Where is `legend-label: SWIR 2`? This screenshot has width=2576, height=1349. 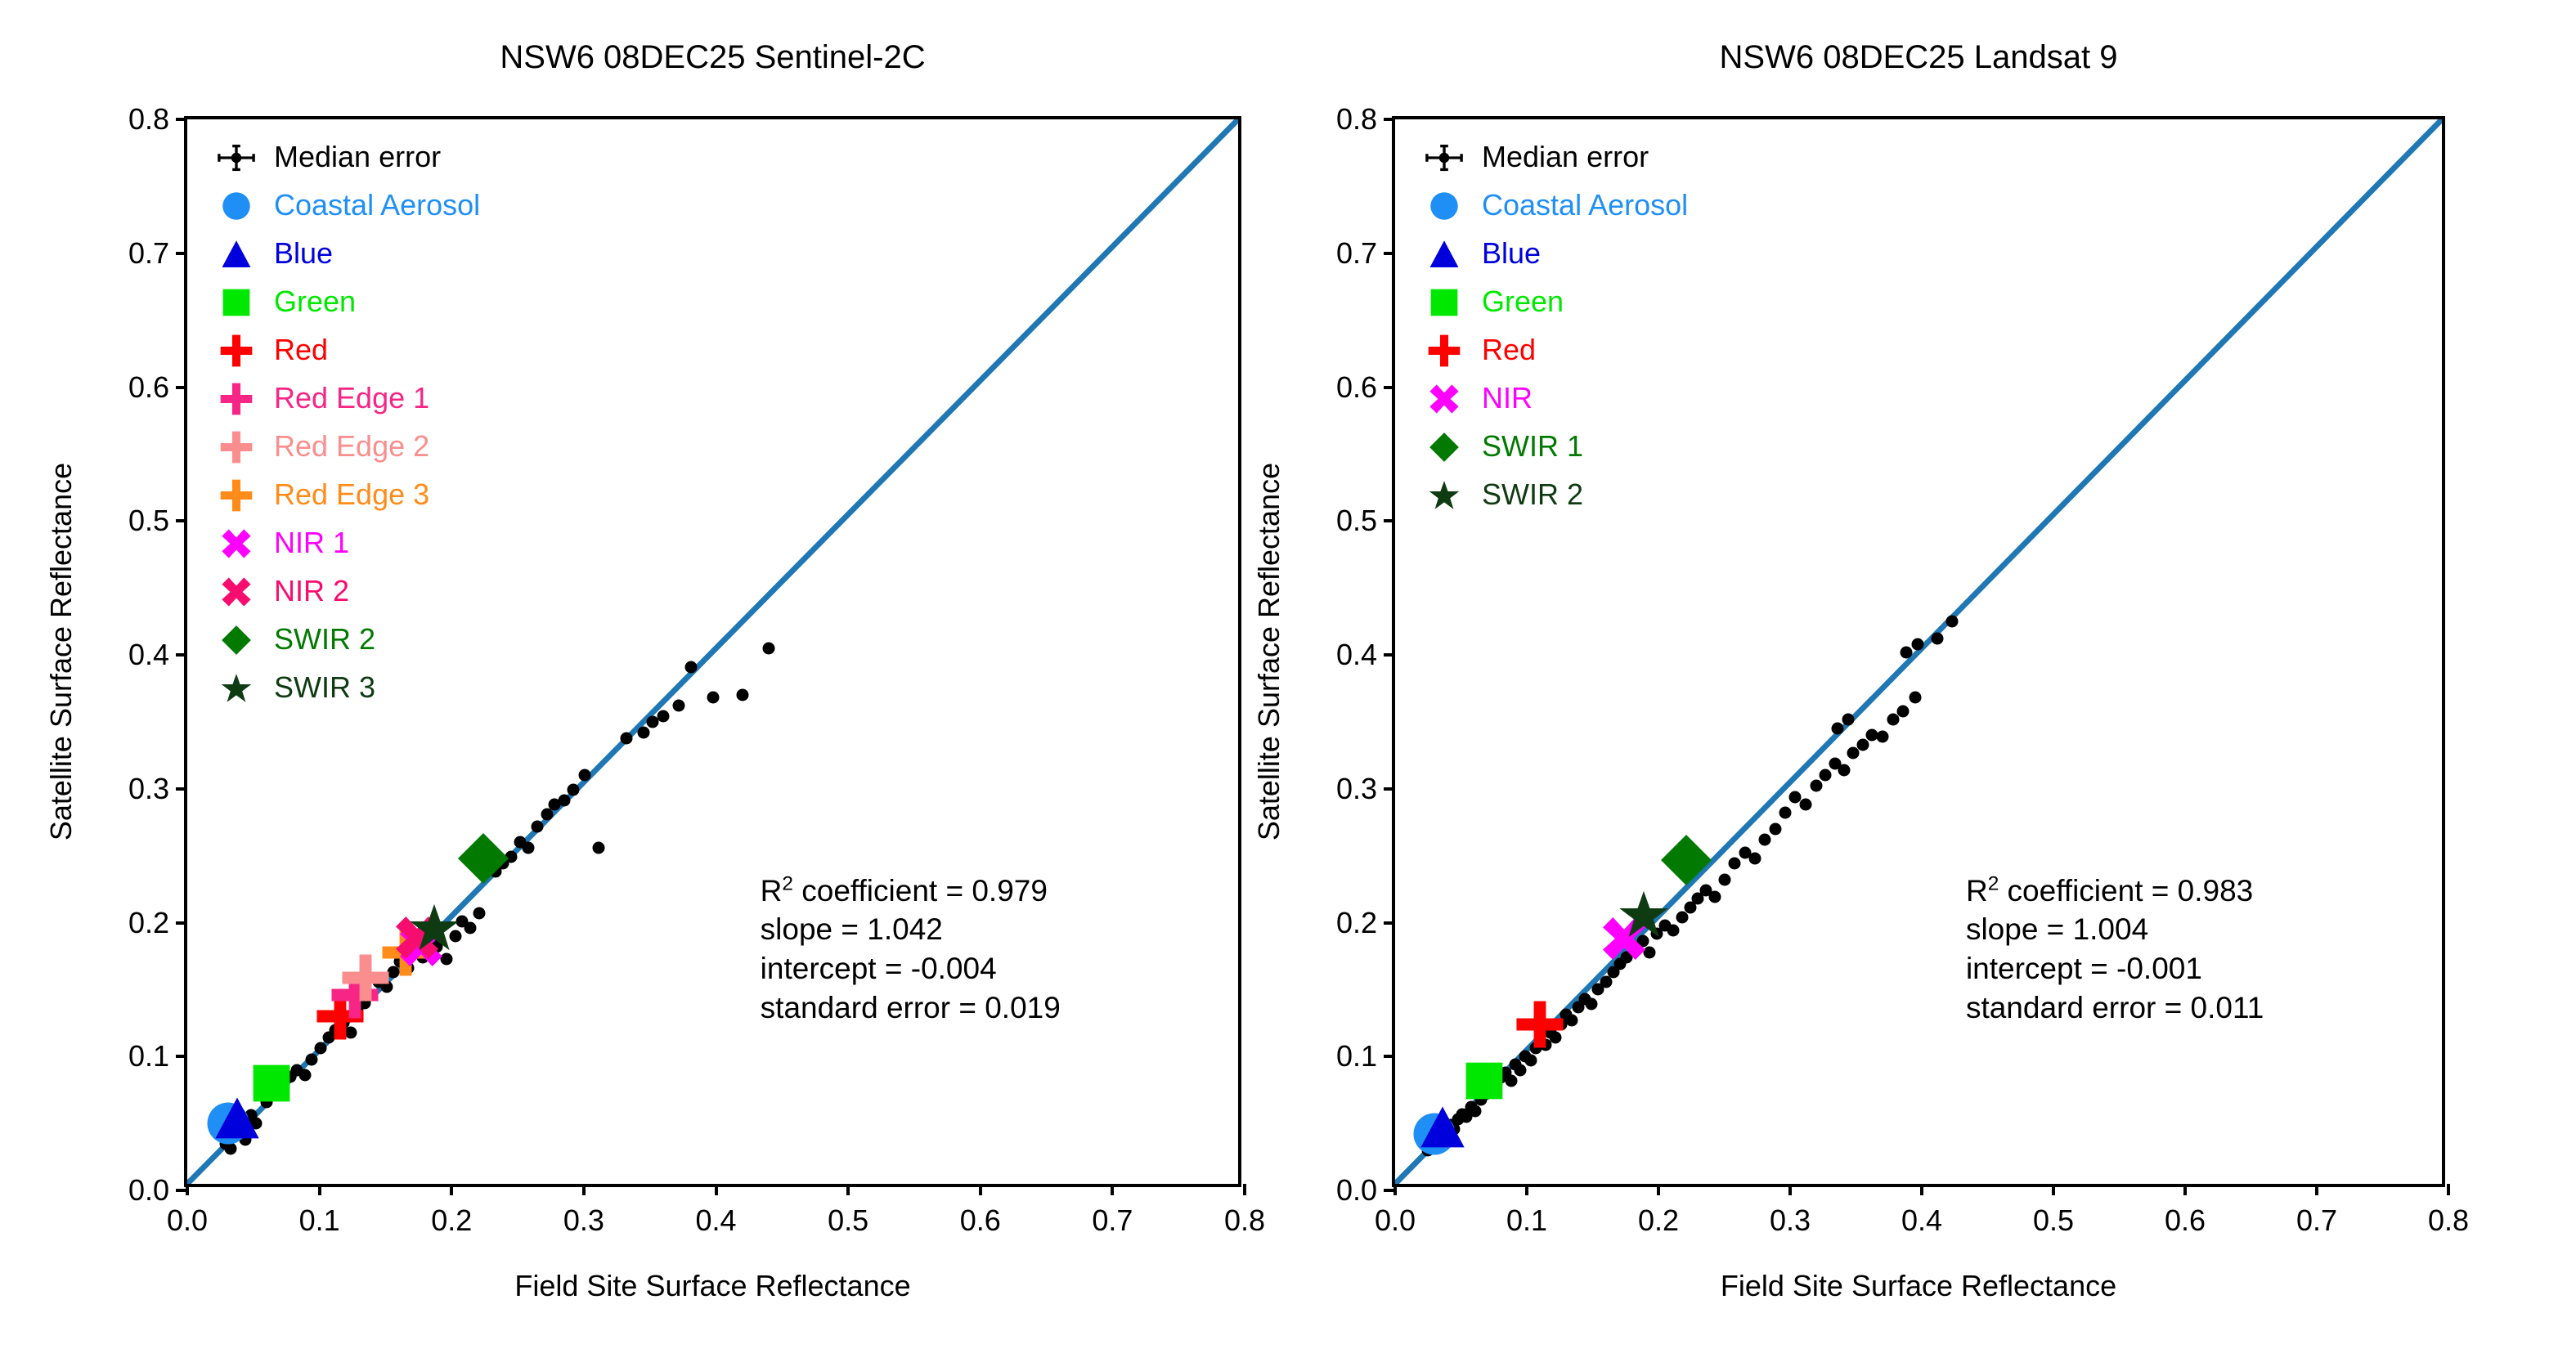 legend-label: SWIR 2 is located at coordinates (1533, 494).